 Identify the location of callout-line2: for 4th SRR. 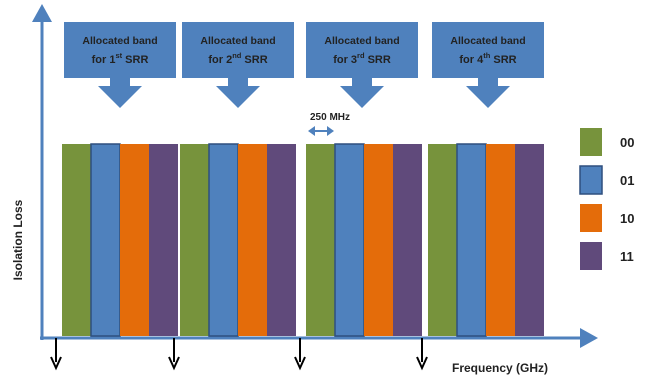
(487, 58).